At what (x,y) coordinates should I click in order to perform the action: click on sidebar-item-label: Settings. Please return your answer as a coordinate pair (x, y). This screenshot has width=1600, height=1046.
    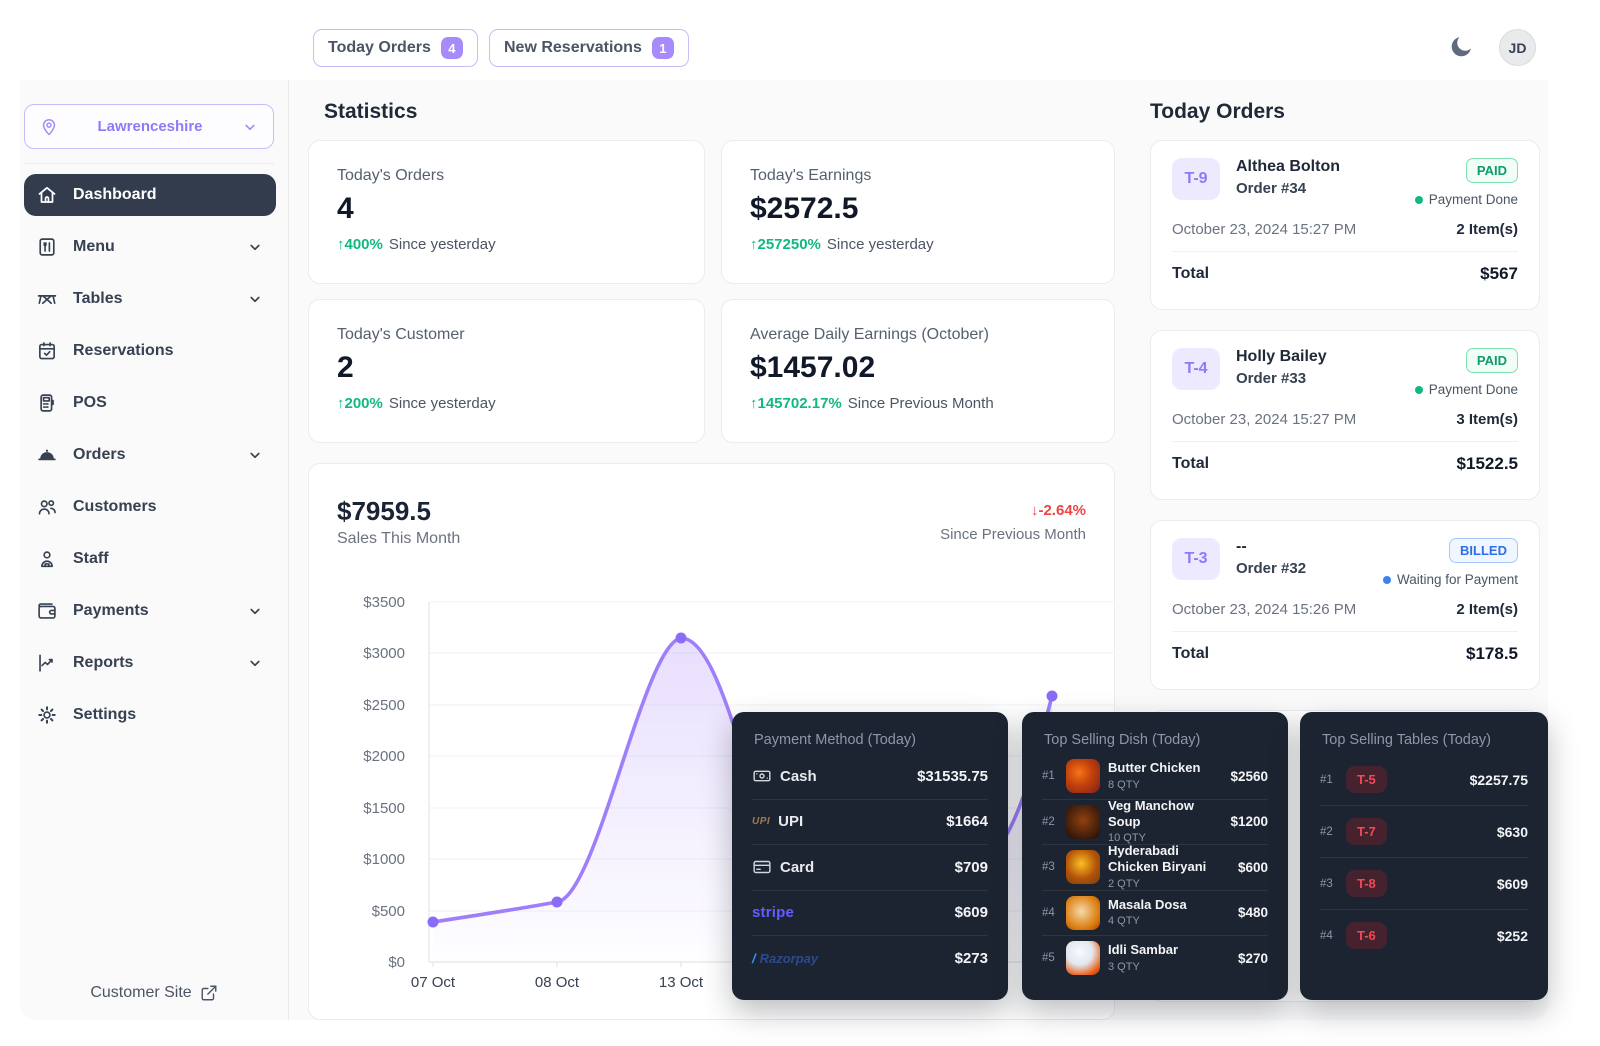
    Looking at the image, I should click on (105, 714).